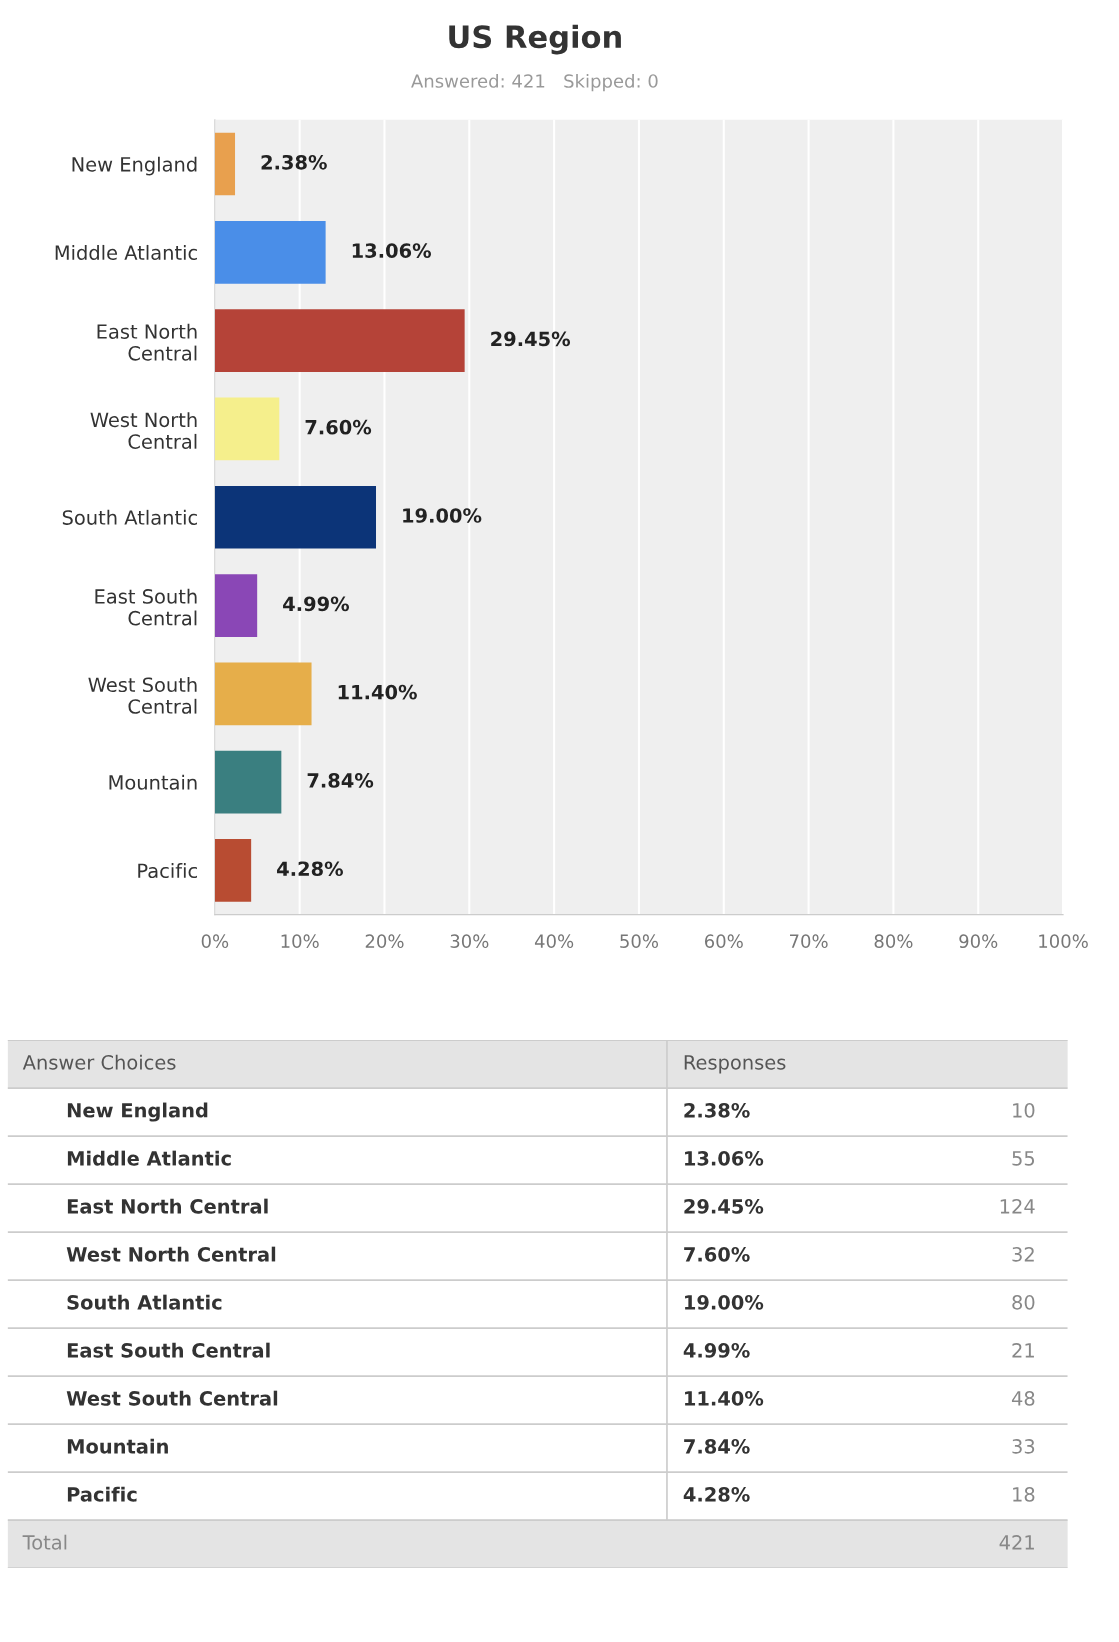 This screenshot has height=1642, width=1119. Describe the element at coordinates (724, 1398) in the screenshot. I see `text: 11.40%` at that location.